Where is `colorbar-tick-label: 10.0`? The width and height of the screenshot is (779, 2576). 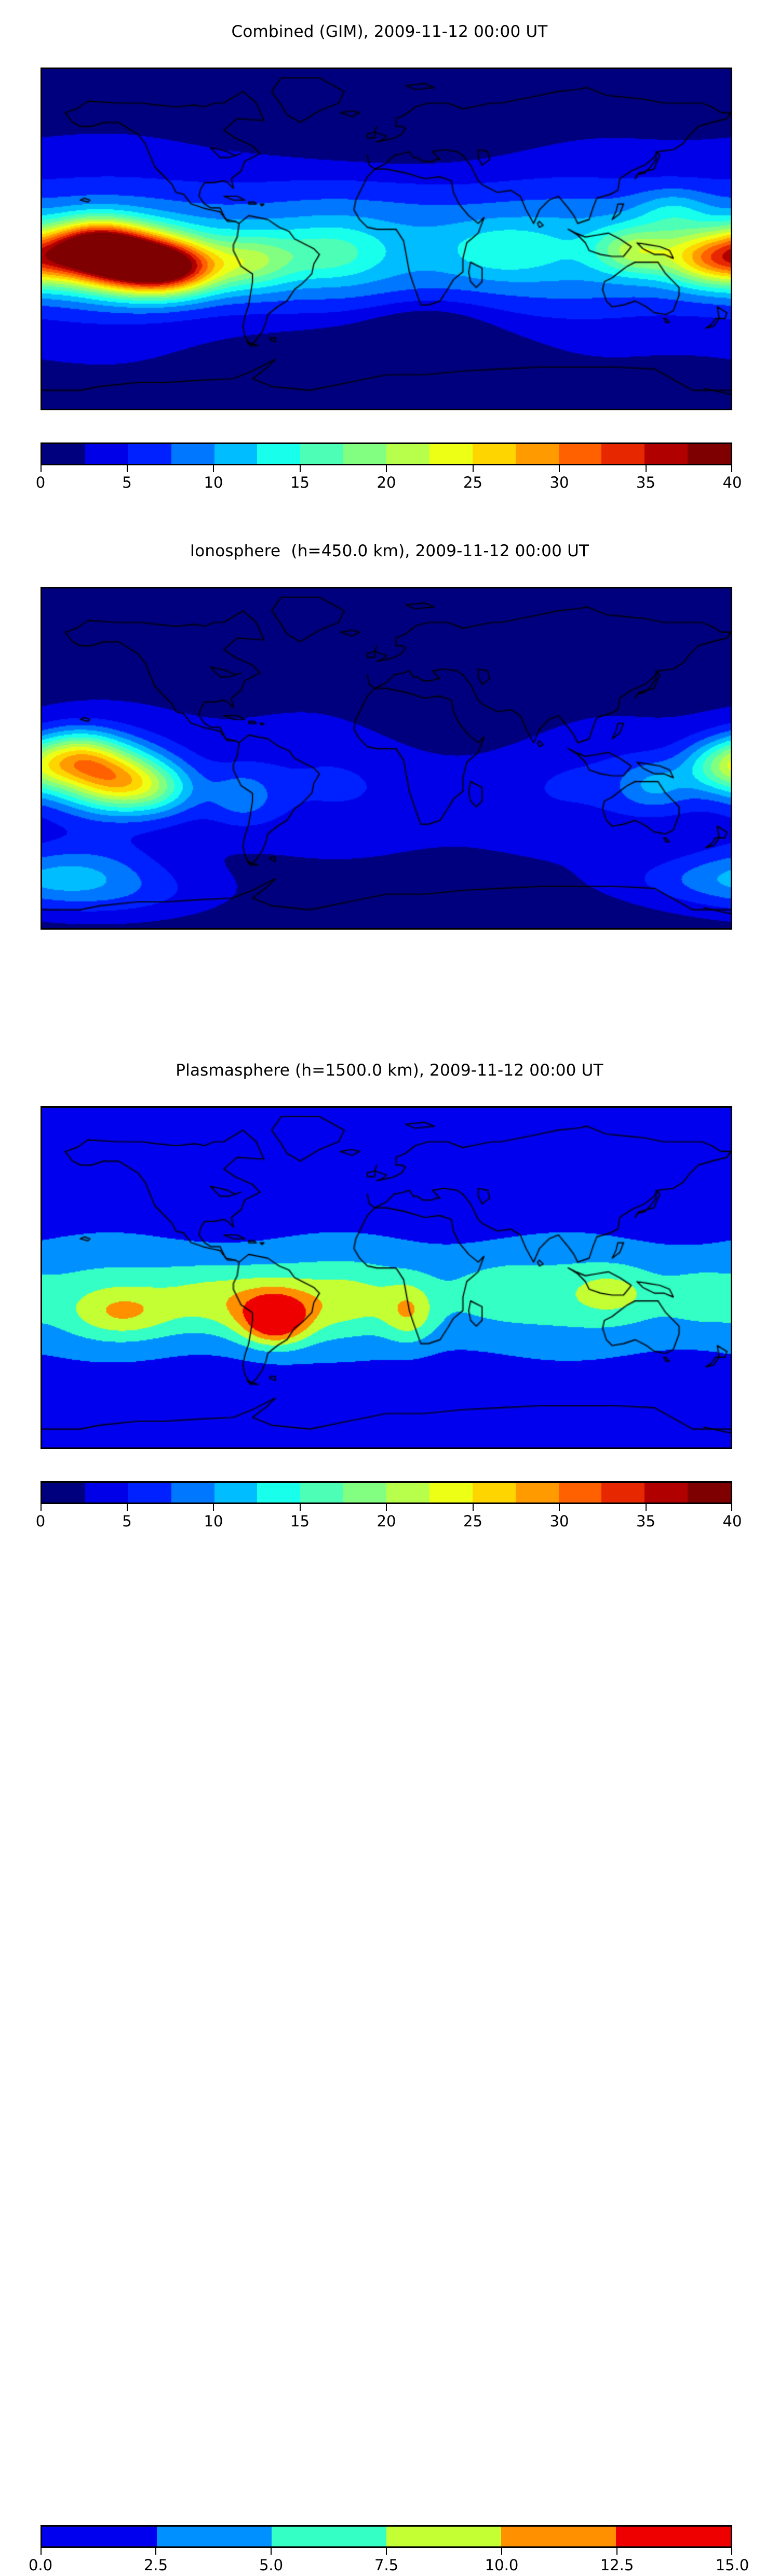
colorbar-tick-label: 10.0 is located at coordinates (502, 2565).